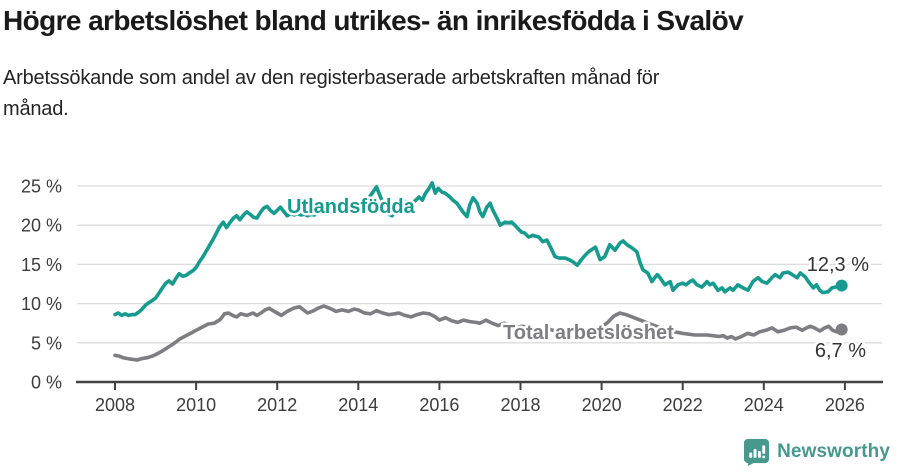  I want to click on end-value-label-total-arbetsl-shet: 6,7 %, so click(840, 351).